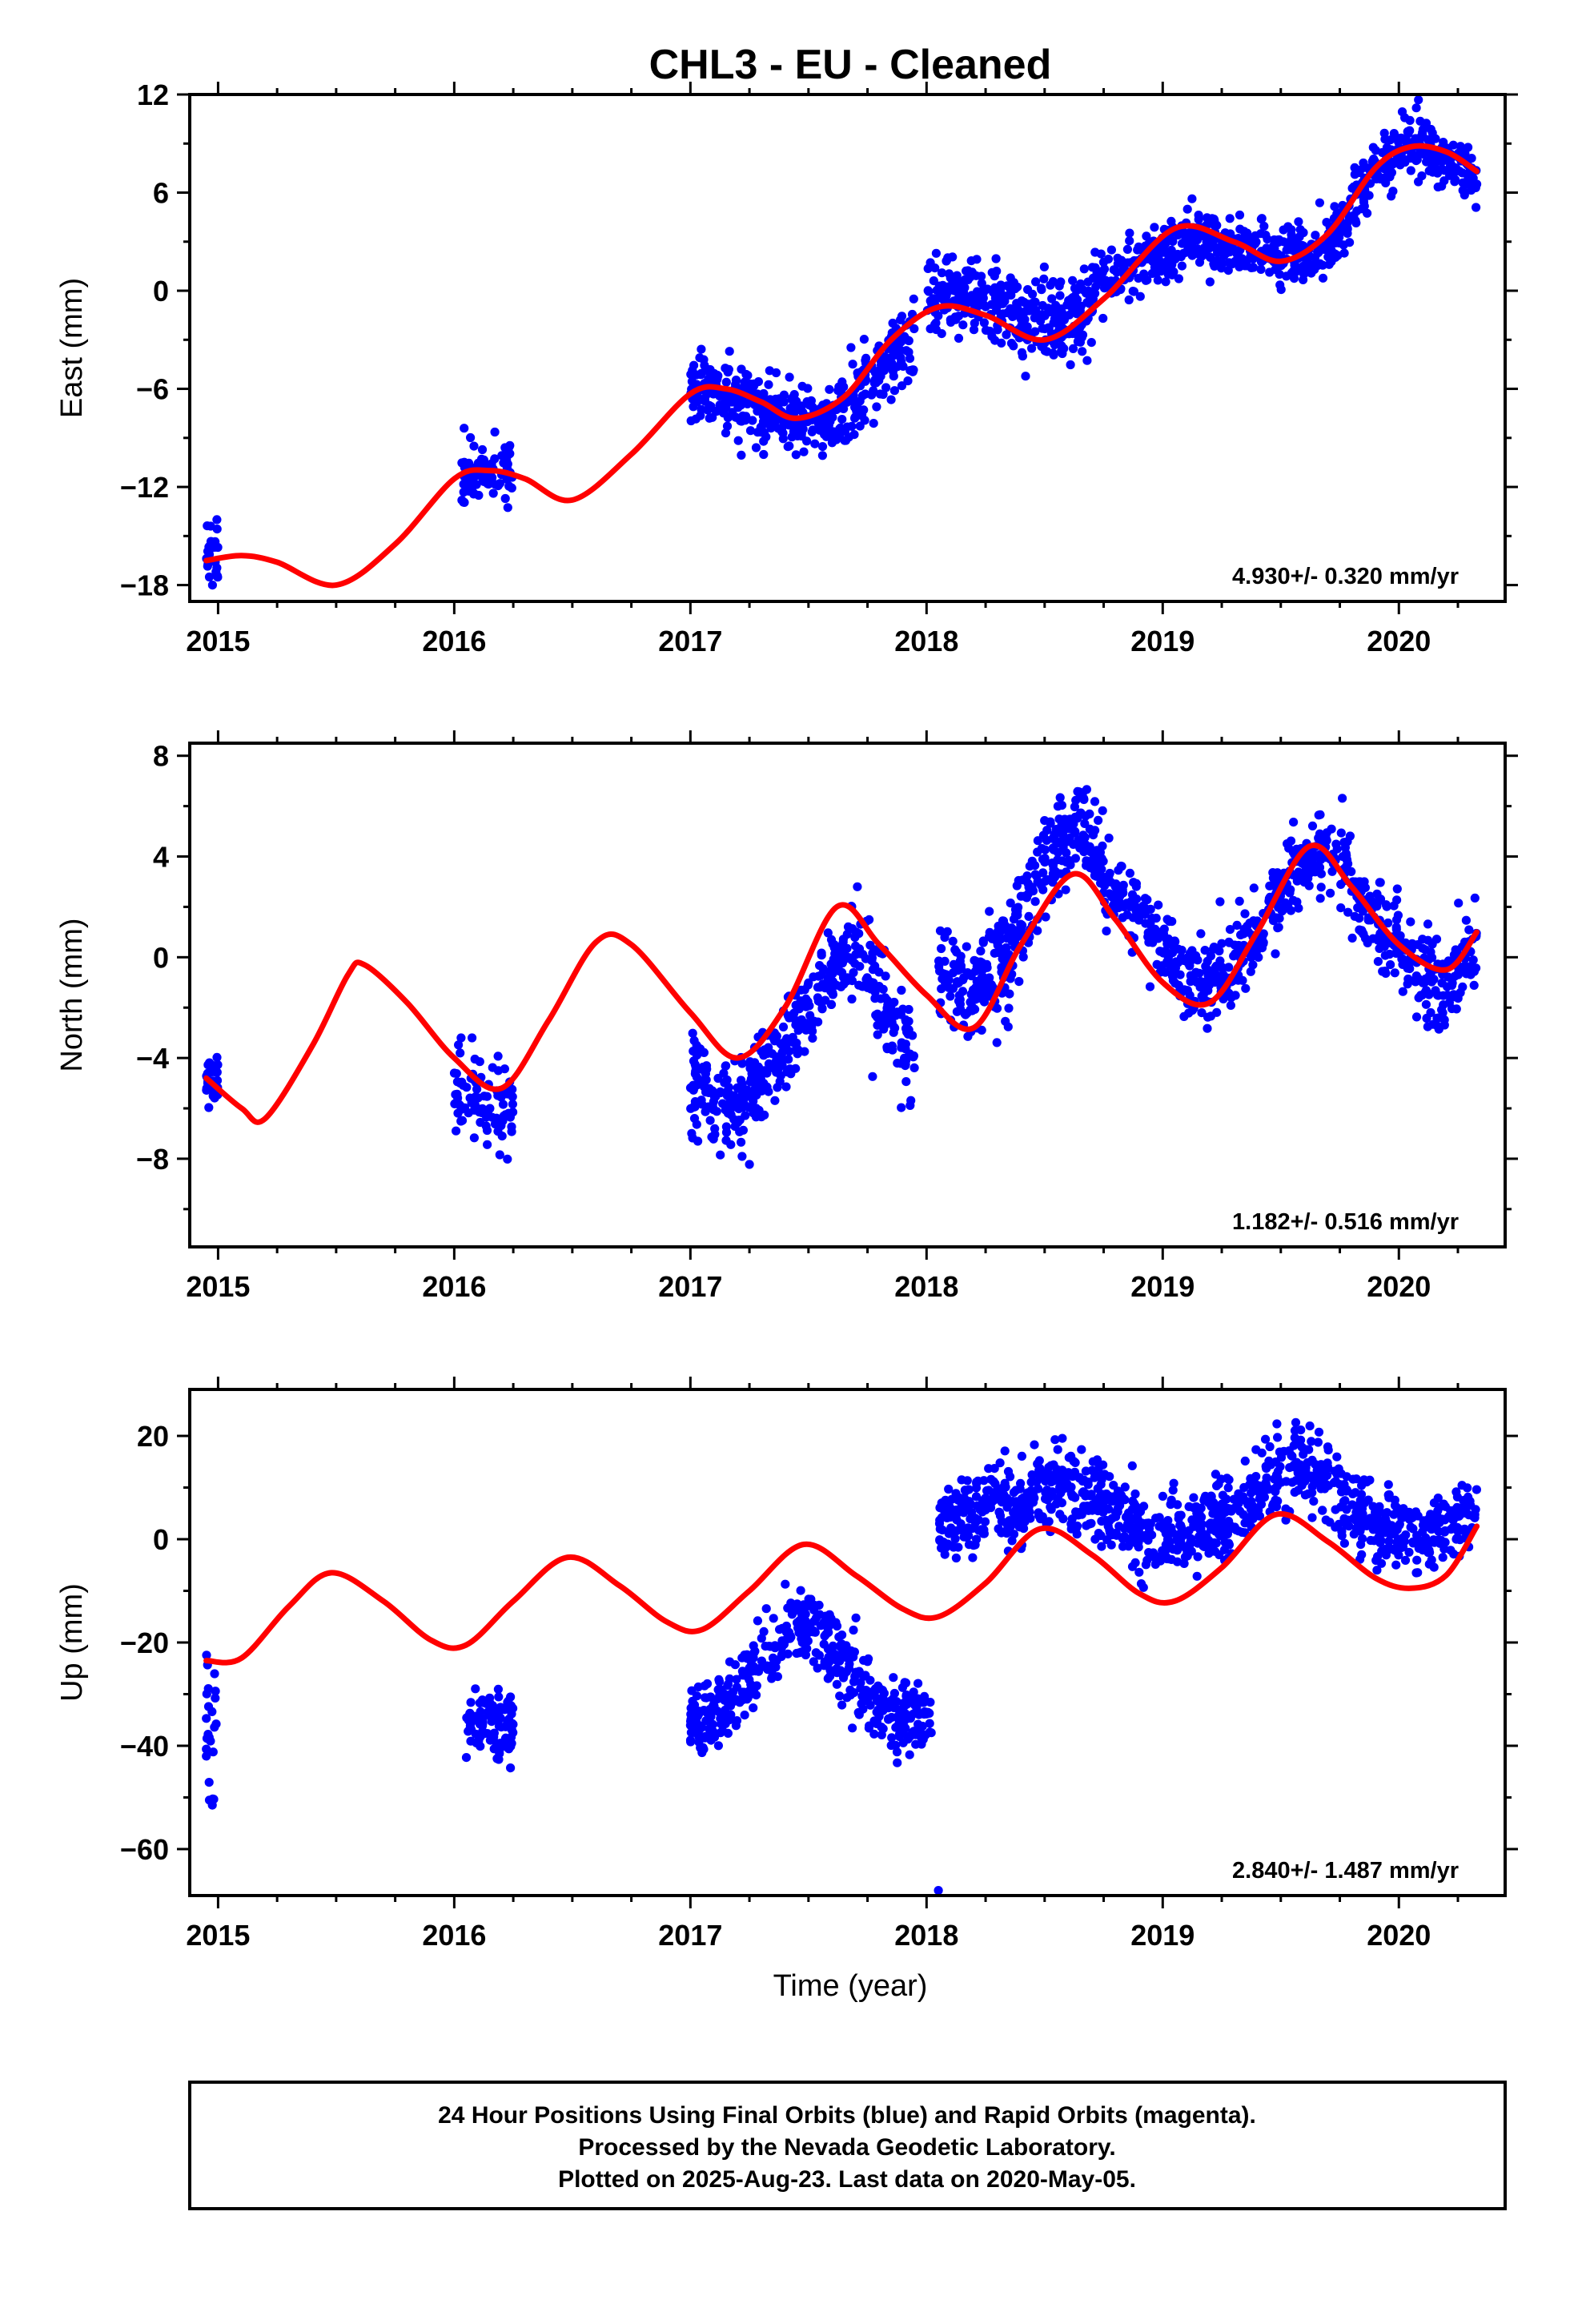  I want to click on rate-label: 1.182+/- 0.516 mm/yr, so click(1345, 1222).